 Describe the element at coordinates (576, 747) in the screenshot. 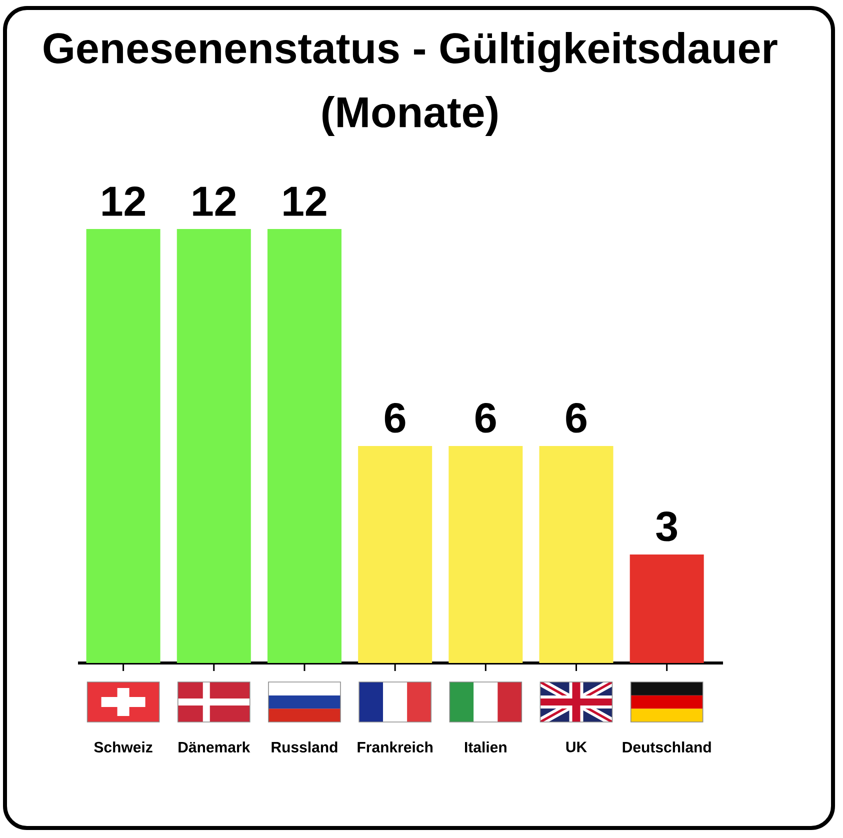

I see `x-tick-label: UK` at that location.